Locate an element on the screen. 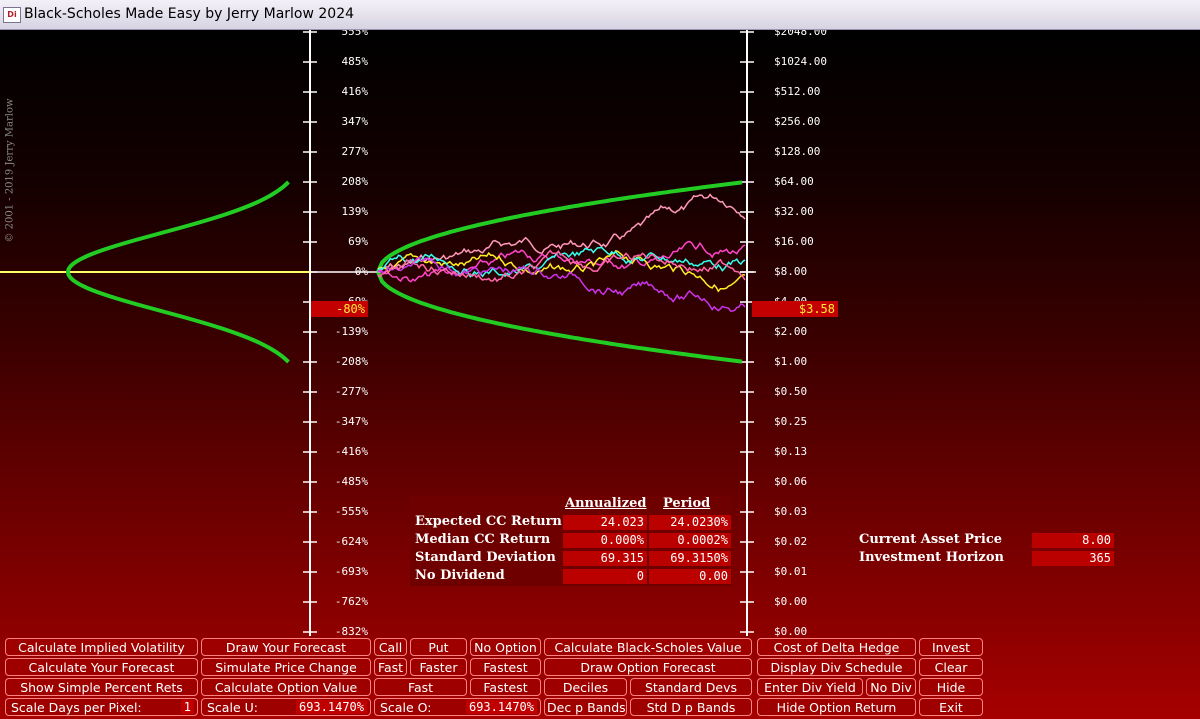  left-axis-highlight: -80% is located at coordinates (339, 309).